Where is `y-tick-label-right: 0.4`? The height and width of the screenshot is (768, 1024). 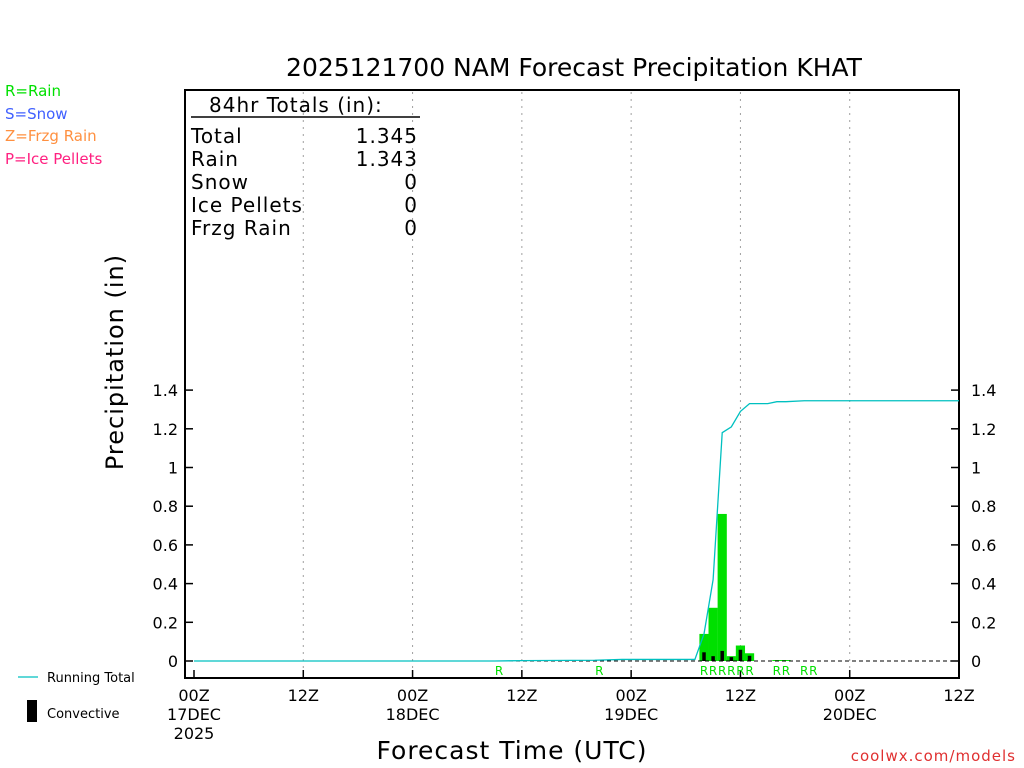 y-tick-label-right: 0.4 is located at coordinates (983, 584).